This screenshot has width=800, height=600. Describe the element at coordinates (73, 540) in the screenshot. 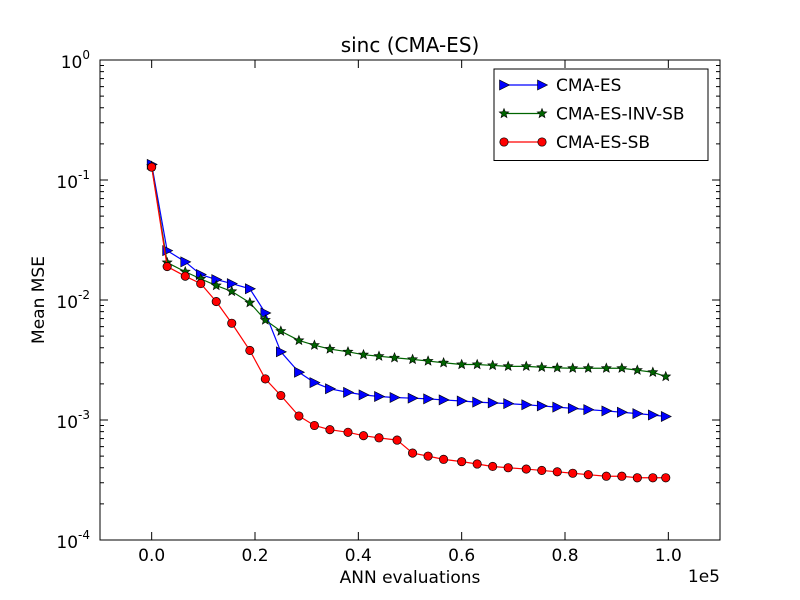

I see `y-tick-label: 10⁻⁴` at that location.